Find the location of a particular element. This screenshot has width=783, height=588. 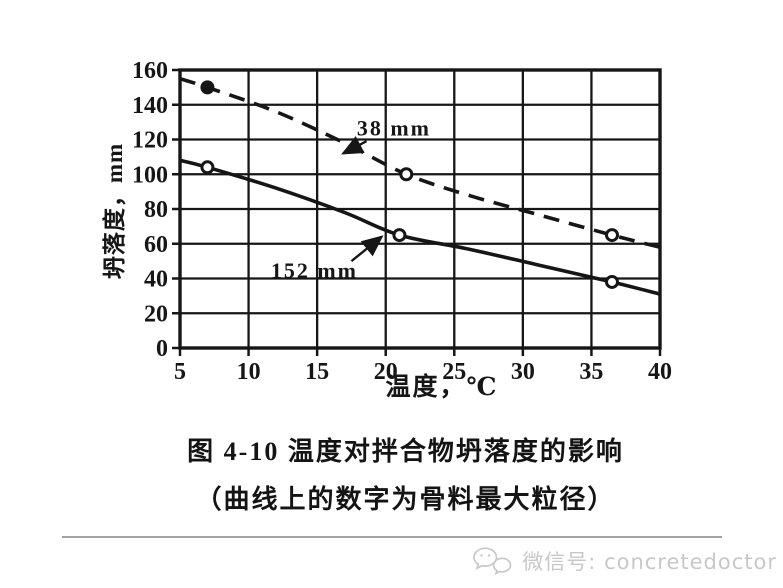

wechat-watermark: 微信号: concretedoctor is located at coordinates (623, 561).